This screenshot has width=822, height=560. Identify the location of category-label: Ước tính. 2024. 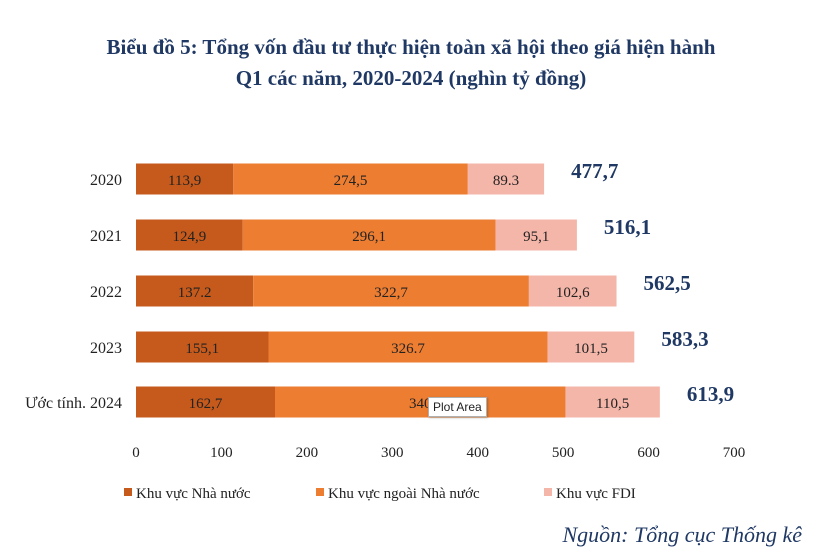
(73, 403).